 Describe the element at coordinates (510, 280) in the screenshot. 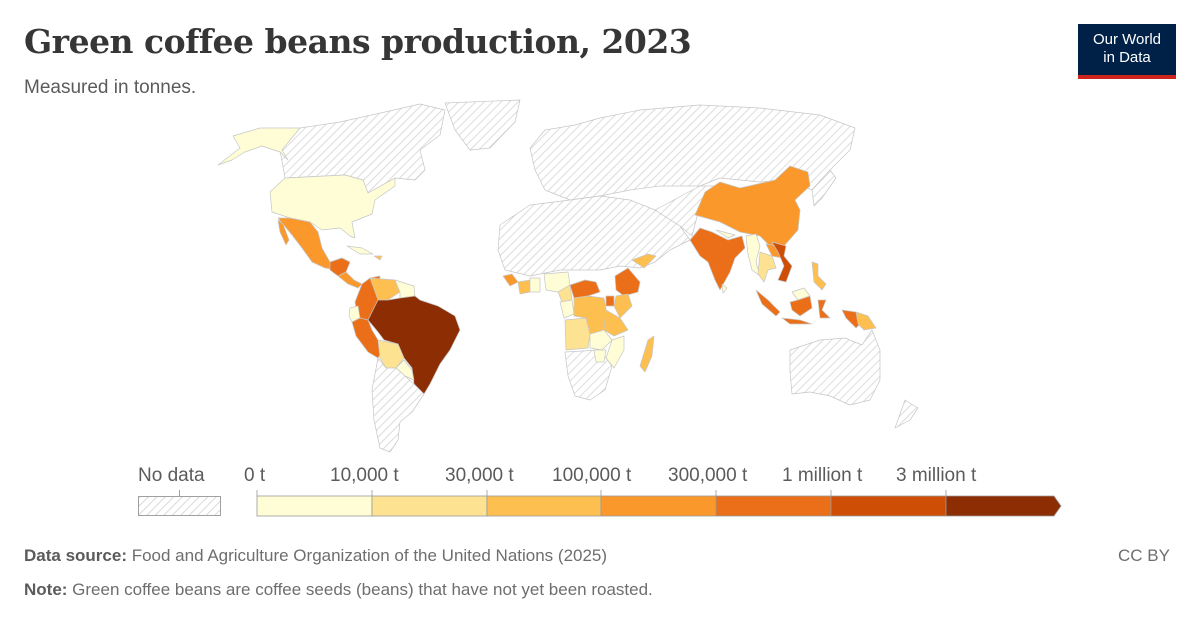

I see `country-guinea` at that location.